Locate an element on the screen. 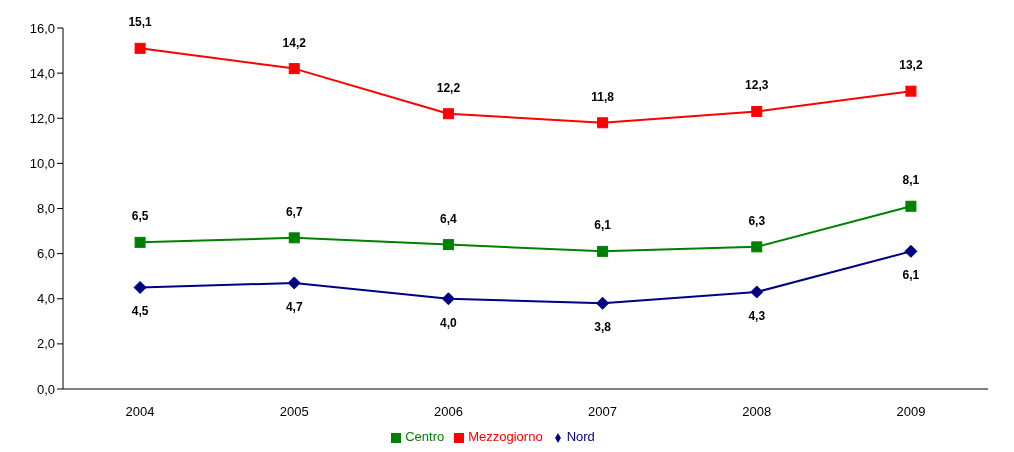 The image size is (1014, 452). data-label: 6,7 is located at coordinates (294, 211).